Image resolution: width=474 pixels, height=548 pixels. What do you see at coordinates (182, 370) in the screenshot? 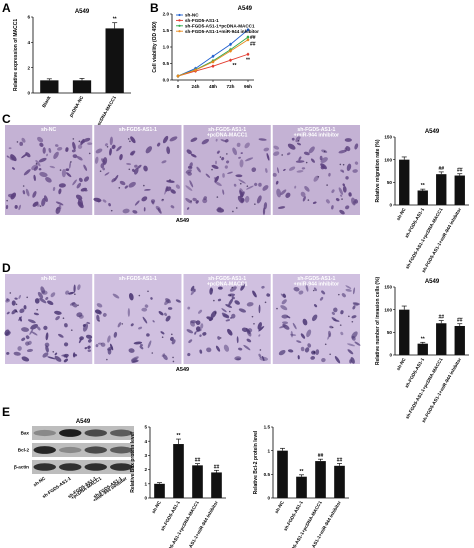
I see `micrograph-bottom-label: A549` at bounding box center [182, 370].